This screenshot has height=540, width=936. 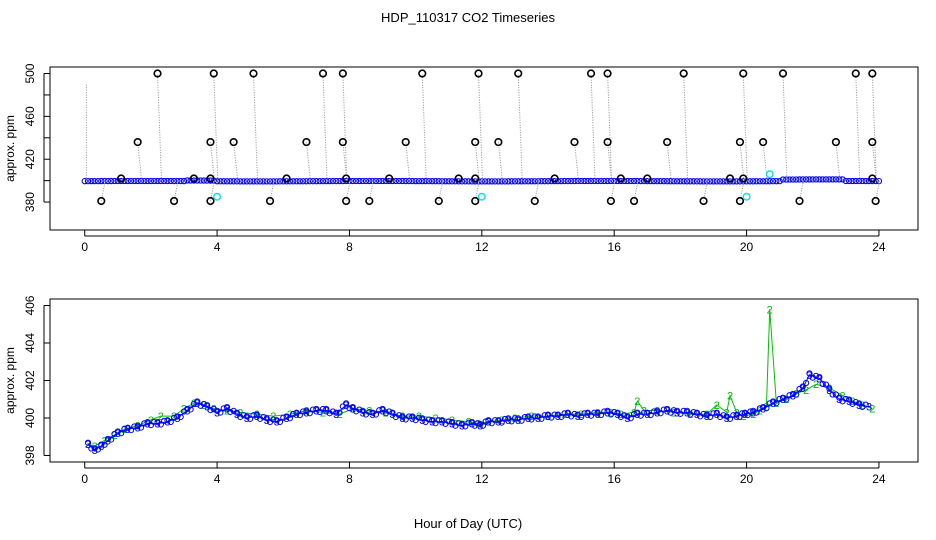 What do you see at coordinates (30, 159) in the screenshot?
I see `y-tick-label: 420` at bounding box center [30, 159].